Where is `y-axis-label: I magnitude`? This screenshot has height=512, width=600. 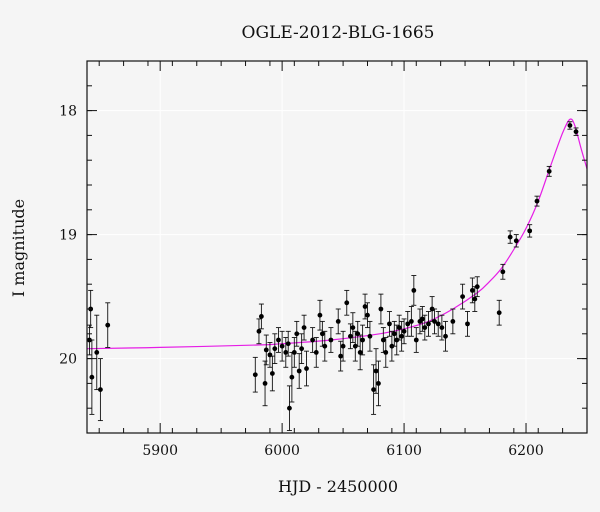 y-axis-label: I magnitude is located at coordinates (18, 248).